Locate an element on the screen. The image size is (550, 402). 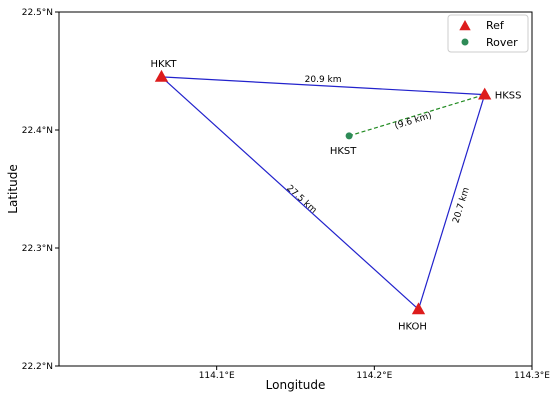
station-label-hkst: HKST is located at coordinates (343, 151).